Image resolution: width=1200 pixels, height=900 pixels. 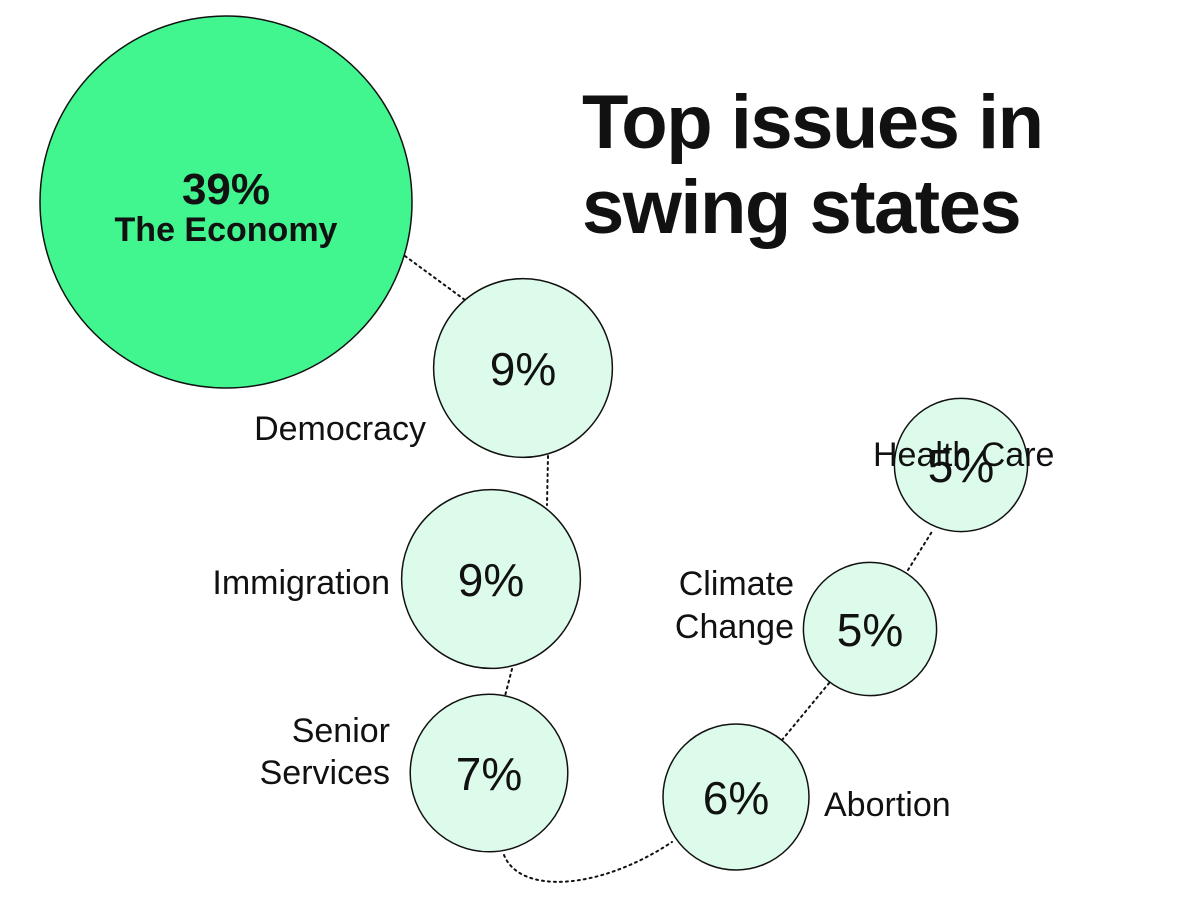 I want to click on chart-title: Top issues in swing states, so click(x=813, y=165).